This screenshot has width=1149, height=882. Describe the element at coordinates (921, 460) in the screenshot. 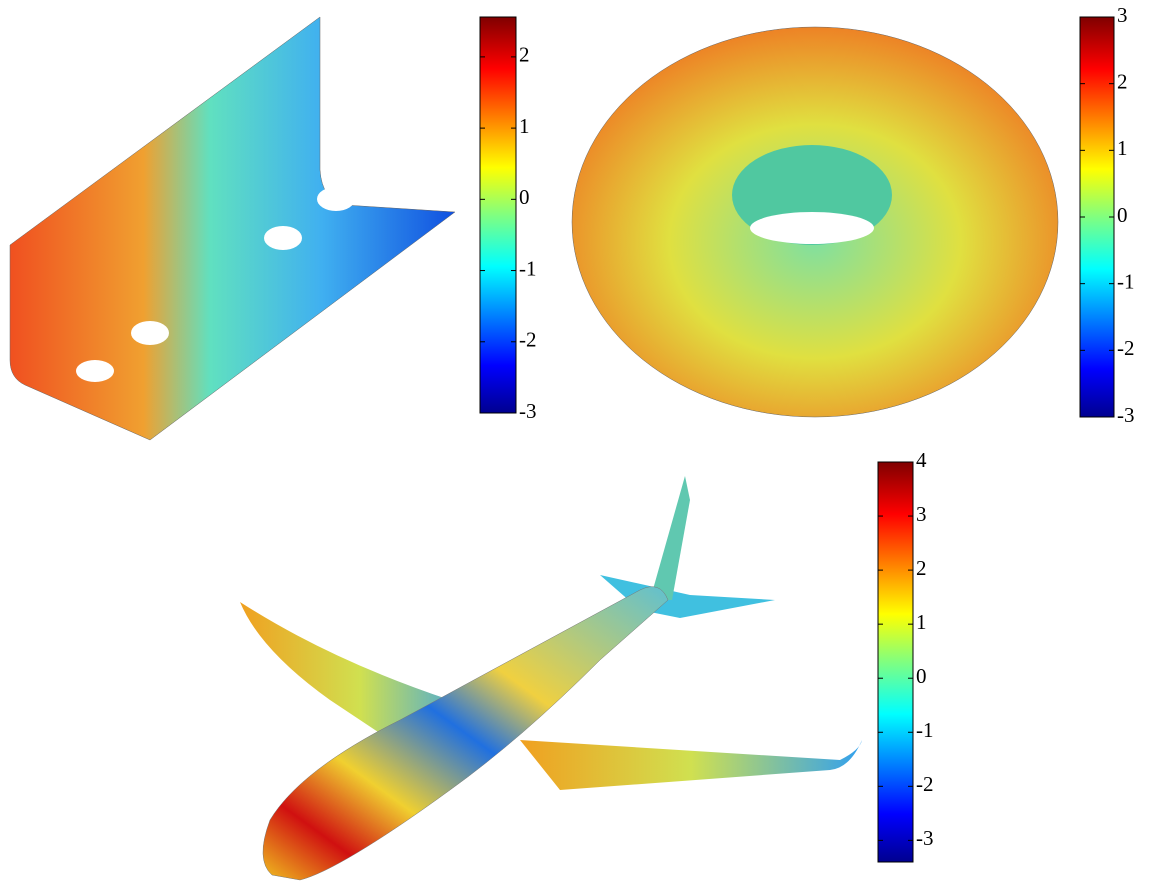

I see `tick-label: 4` at that location.